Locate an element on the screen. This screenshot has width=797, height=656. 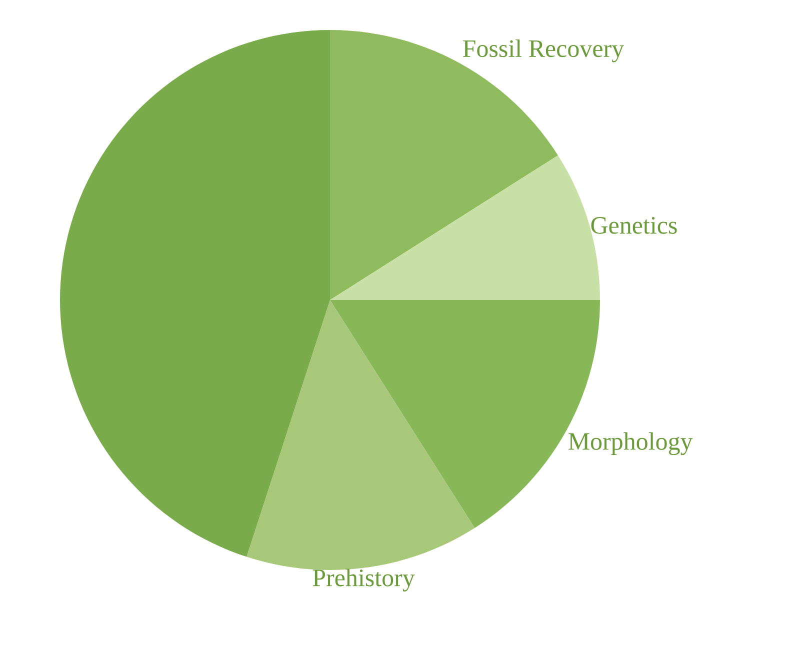
slice-label: Genetics is located at coordinates (634, 225).